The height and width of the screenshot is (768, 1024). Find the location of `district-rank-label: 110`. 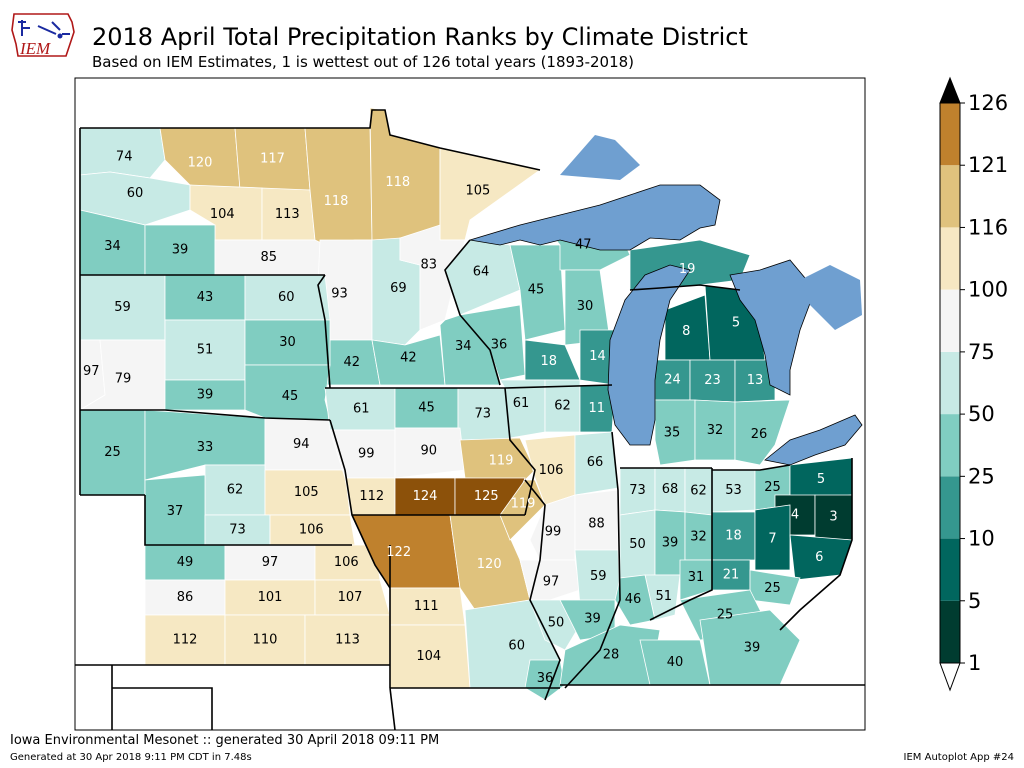

district-rank-label: 110 is located at coordinates (265, 640).